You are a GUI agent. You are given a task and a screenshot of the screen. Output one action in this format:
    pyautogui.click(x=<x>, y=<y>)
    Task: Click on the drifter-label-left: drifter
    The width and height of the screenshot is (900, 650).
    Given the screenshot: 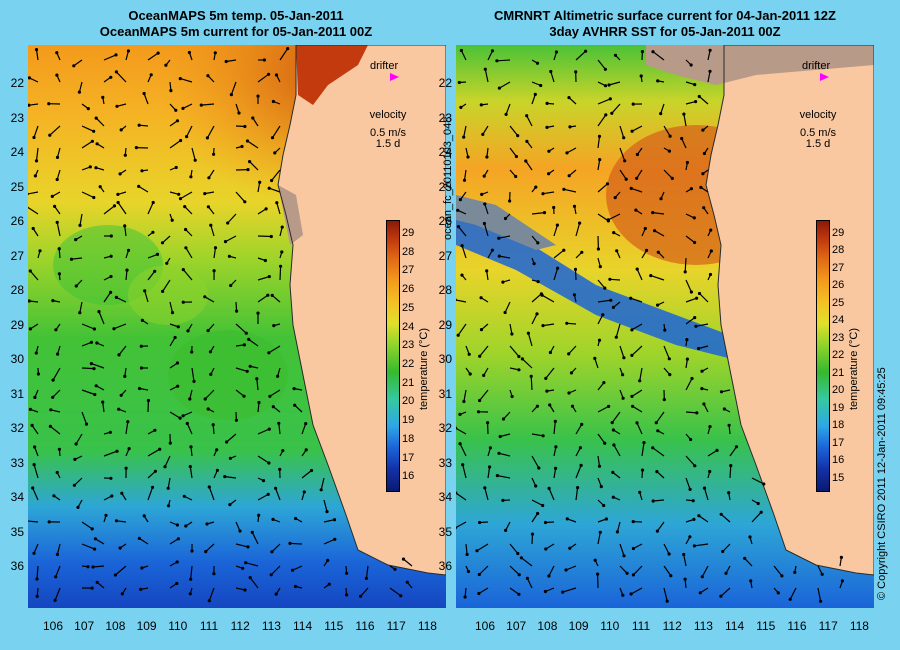 What is the action you would take?
    pyautogui.click(x=384, y=66)
    